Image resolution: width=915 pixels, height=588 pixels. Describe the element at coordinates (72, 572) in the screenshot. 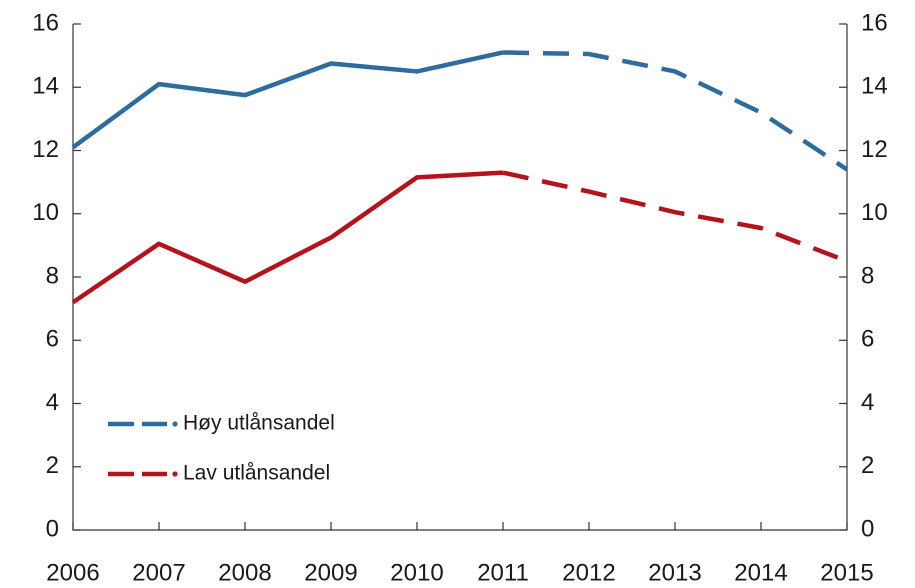

I see `x-tick-label: 2006` at that location.